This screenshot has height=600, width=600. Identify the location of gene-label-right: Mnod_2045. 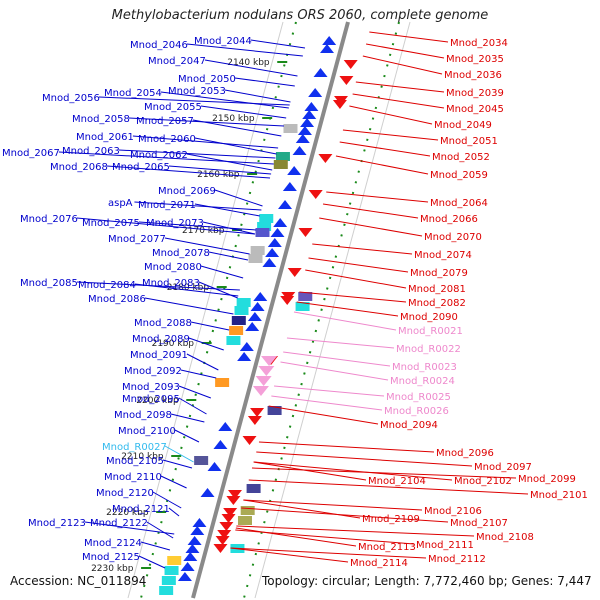
(475, 109).